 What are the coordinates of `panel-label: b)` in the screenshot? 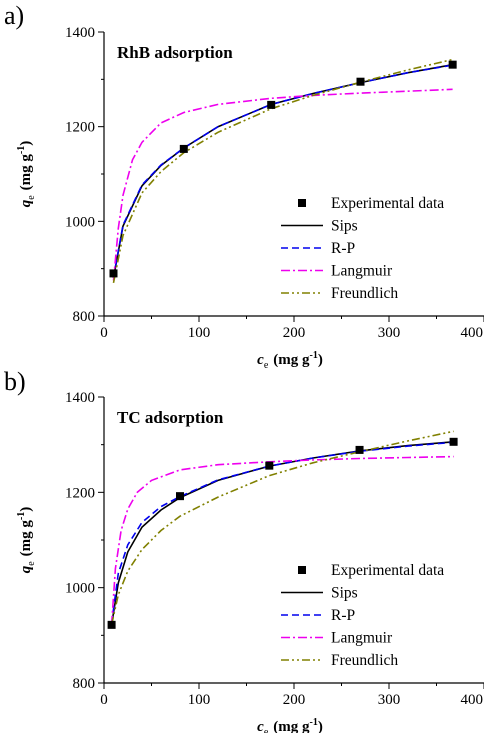 It's located at (15, 381).